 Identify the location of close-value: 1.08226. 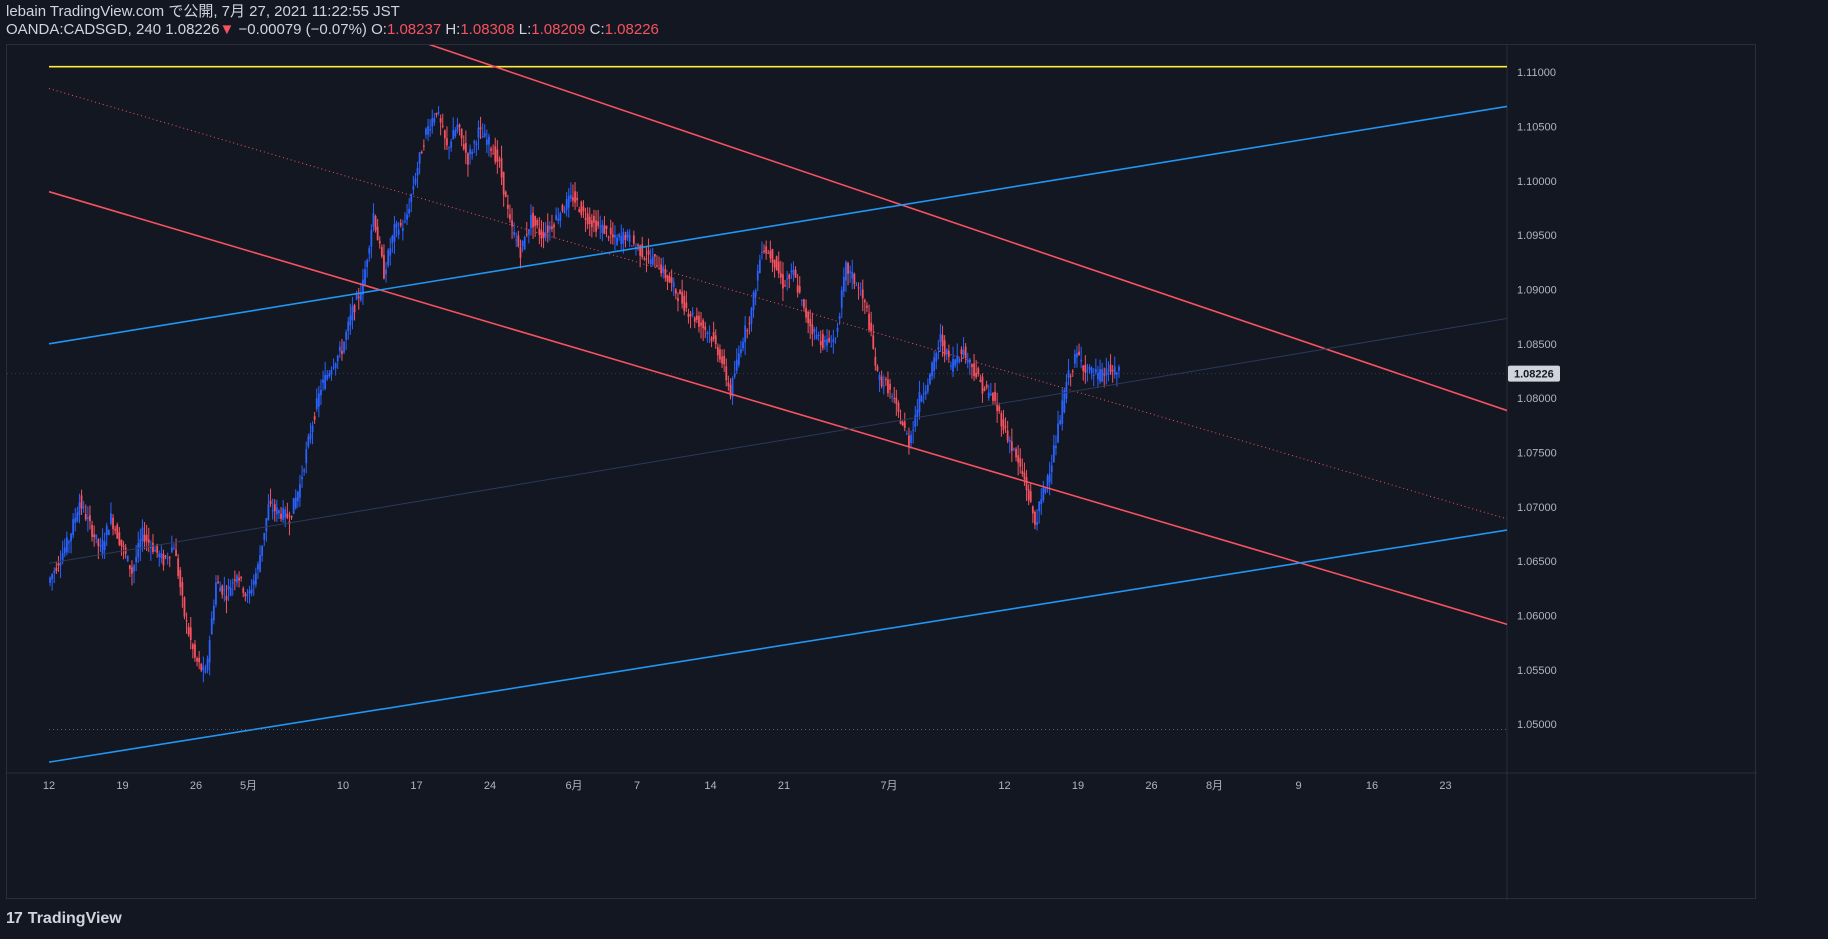
(631, 29).